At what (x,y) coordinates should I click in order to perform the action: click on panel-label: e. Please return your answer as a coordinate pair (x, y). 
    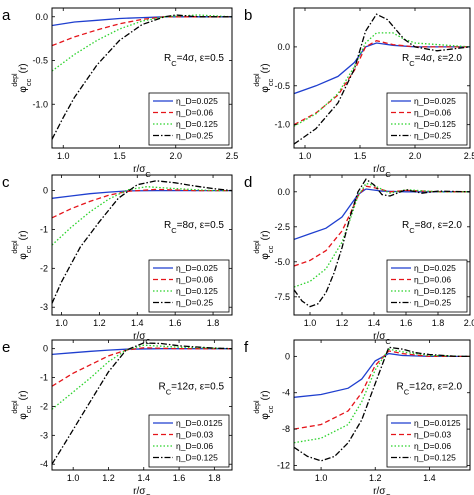
    Looking at the image, I should click on (6, 347).